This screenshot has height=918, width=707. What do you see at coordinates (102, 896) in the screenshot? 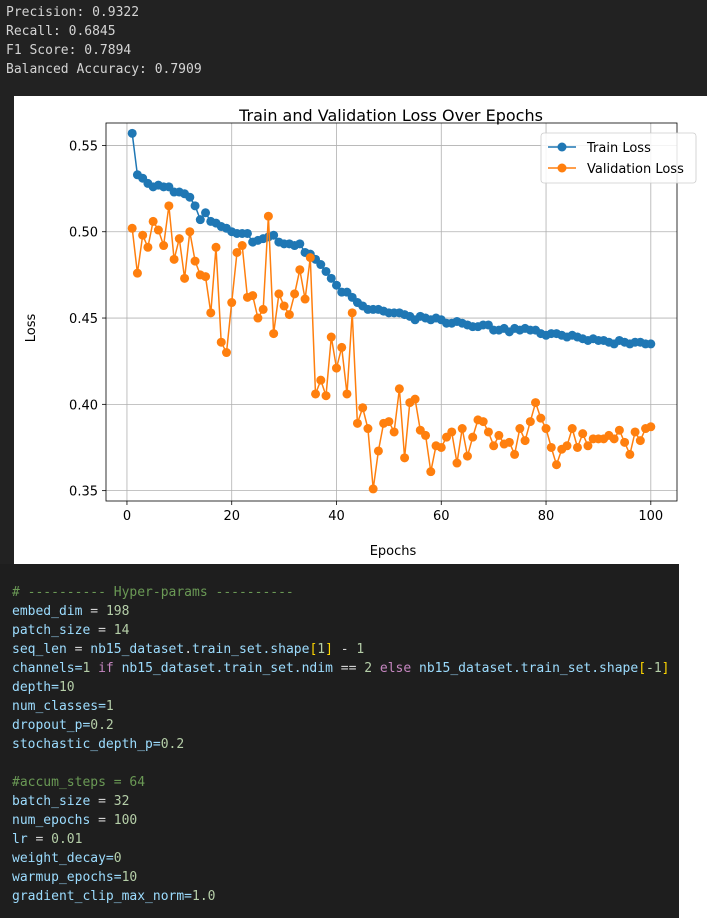
I see `grad-clip-var: gradient_clip_max_norm=` at bounding box center [102, 896].